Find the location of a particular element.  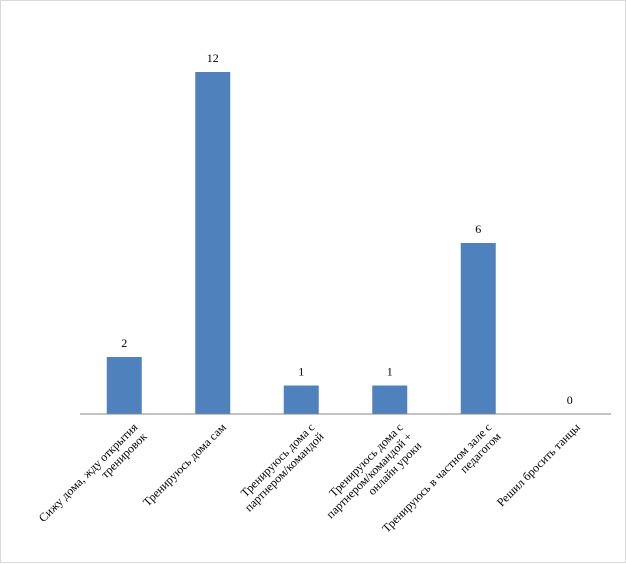

data-label-3: 1 is located at coordinates (301, 372).